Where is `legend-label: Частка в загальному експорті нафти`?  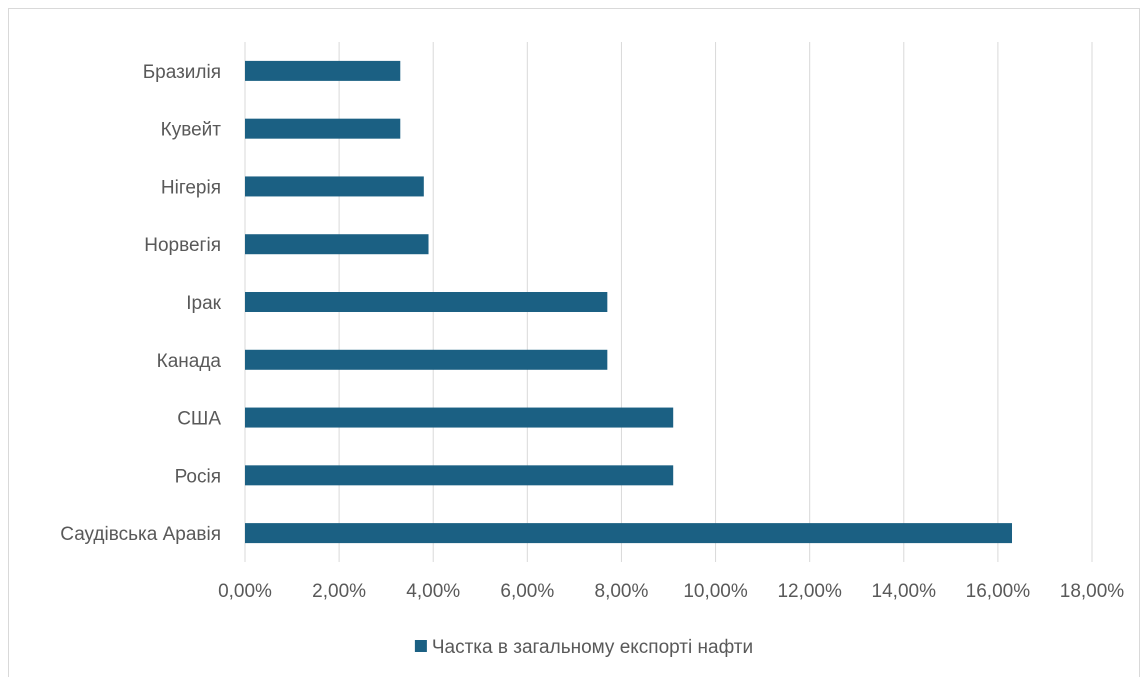 legend-label: Частка в загальному експорті нафти is located at coordinates (592, 647).